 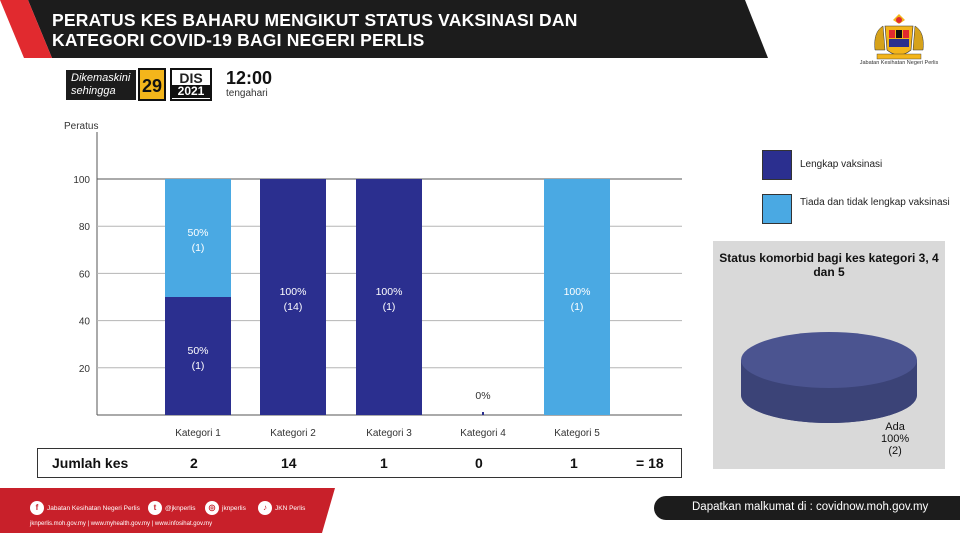 What do you see at coordinates (85, 369) in the screenshot?
I see `y-tick-label-20: 20` at bounding box center [85, 369].